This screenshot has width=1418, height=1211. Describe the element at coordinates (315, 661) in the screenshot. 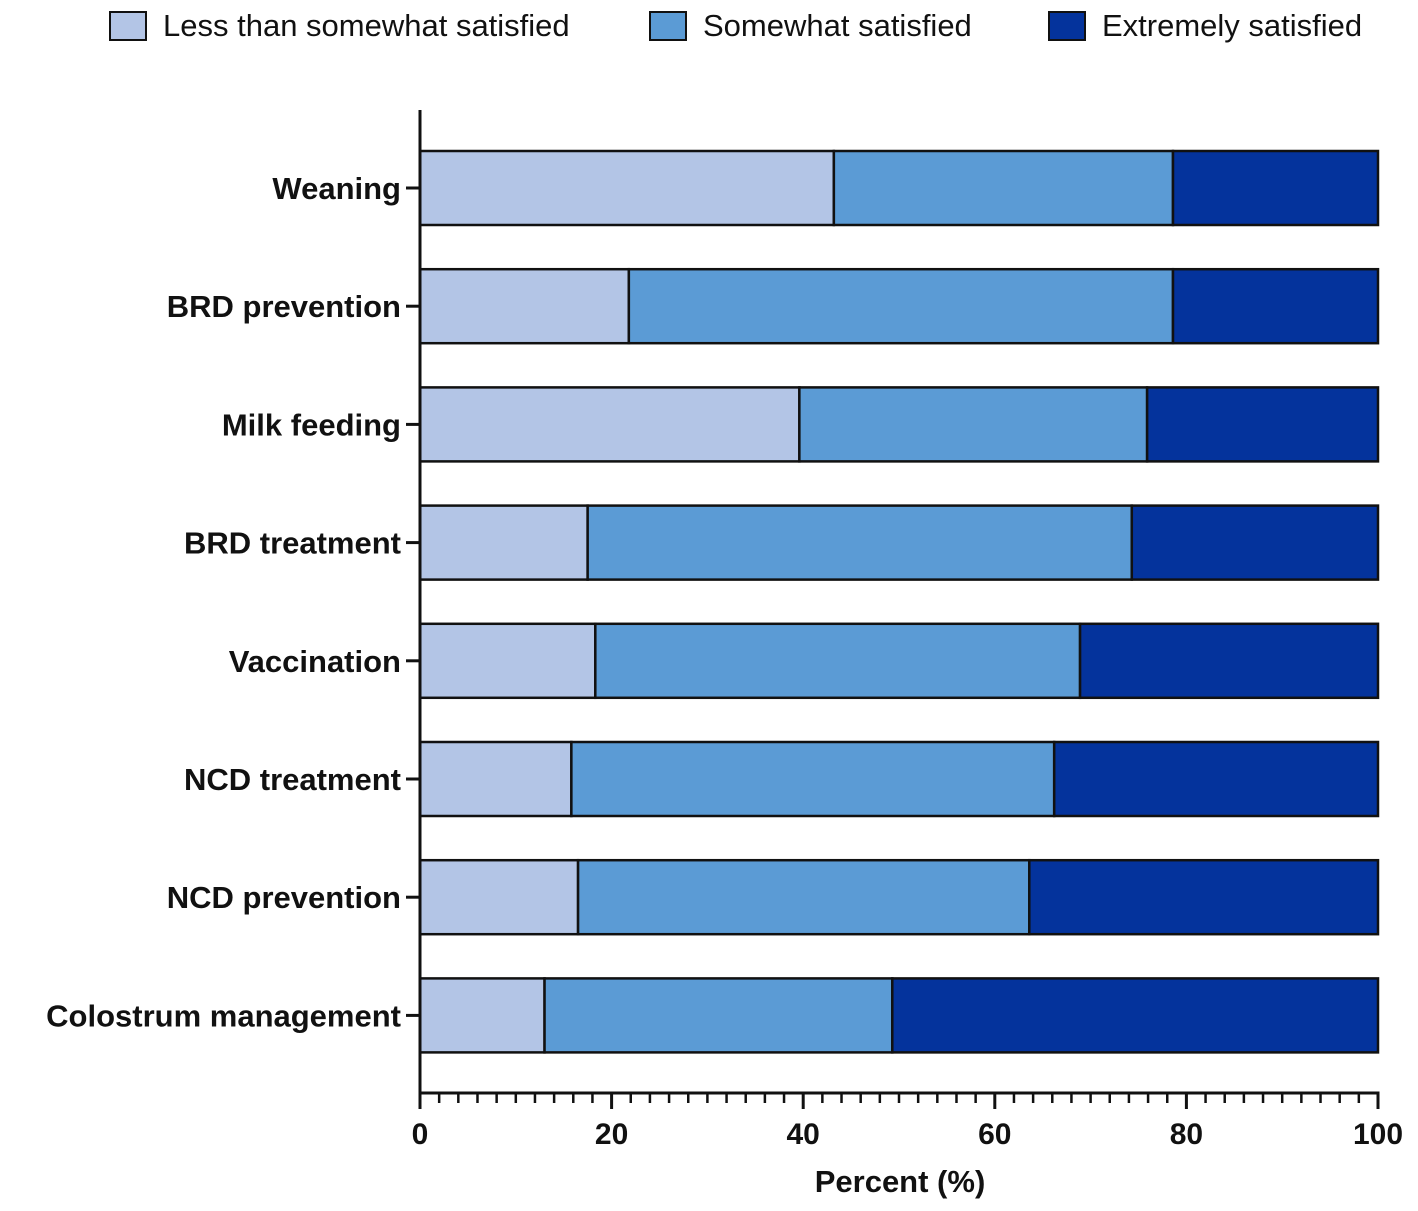

I see `y-tick-label-vaccination: Vaccination` at that location.